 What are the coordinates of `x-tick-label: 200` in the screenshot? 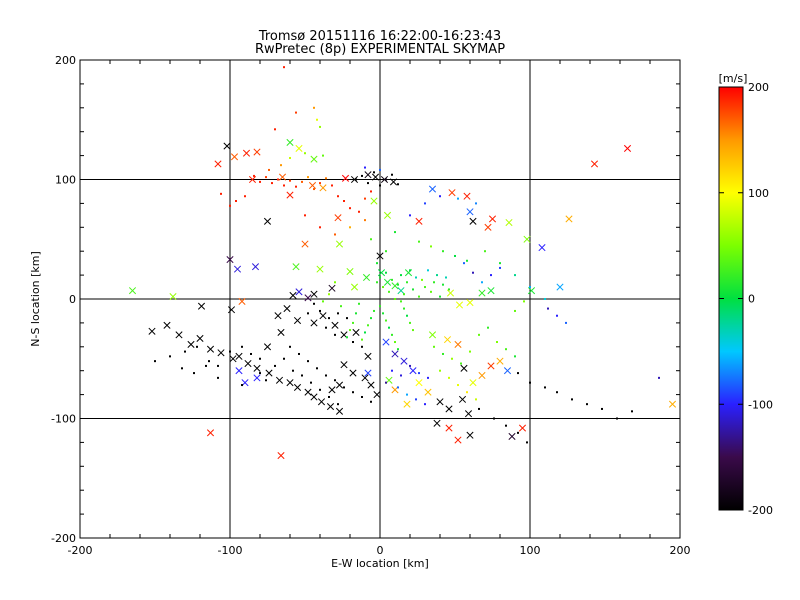 It's located at (680, 550).